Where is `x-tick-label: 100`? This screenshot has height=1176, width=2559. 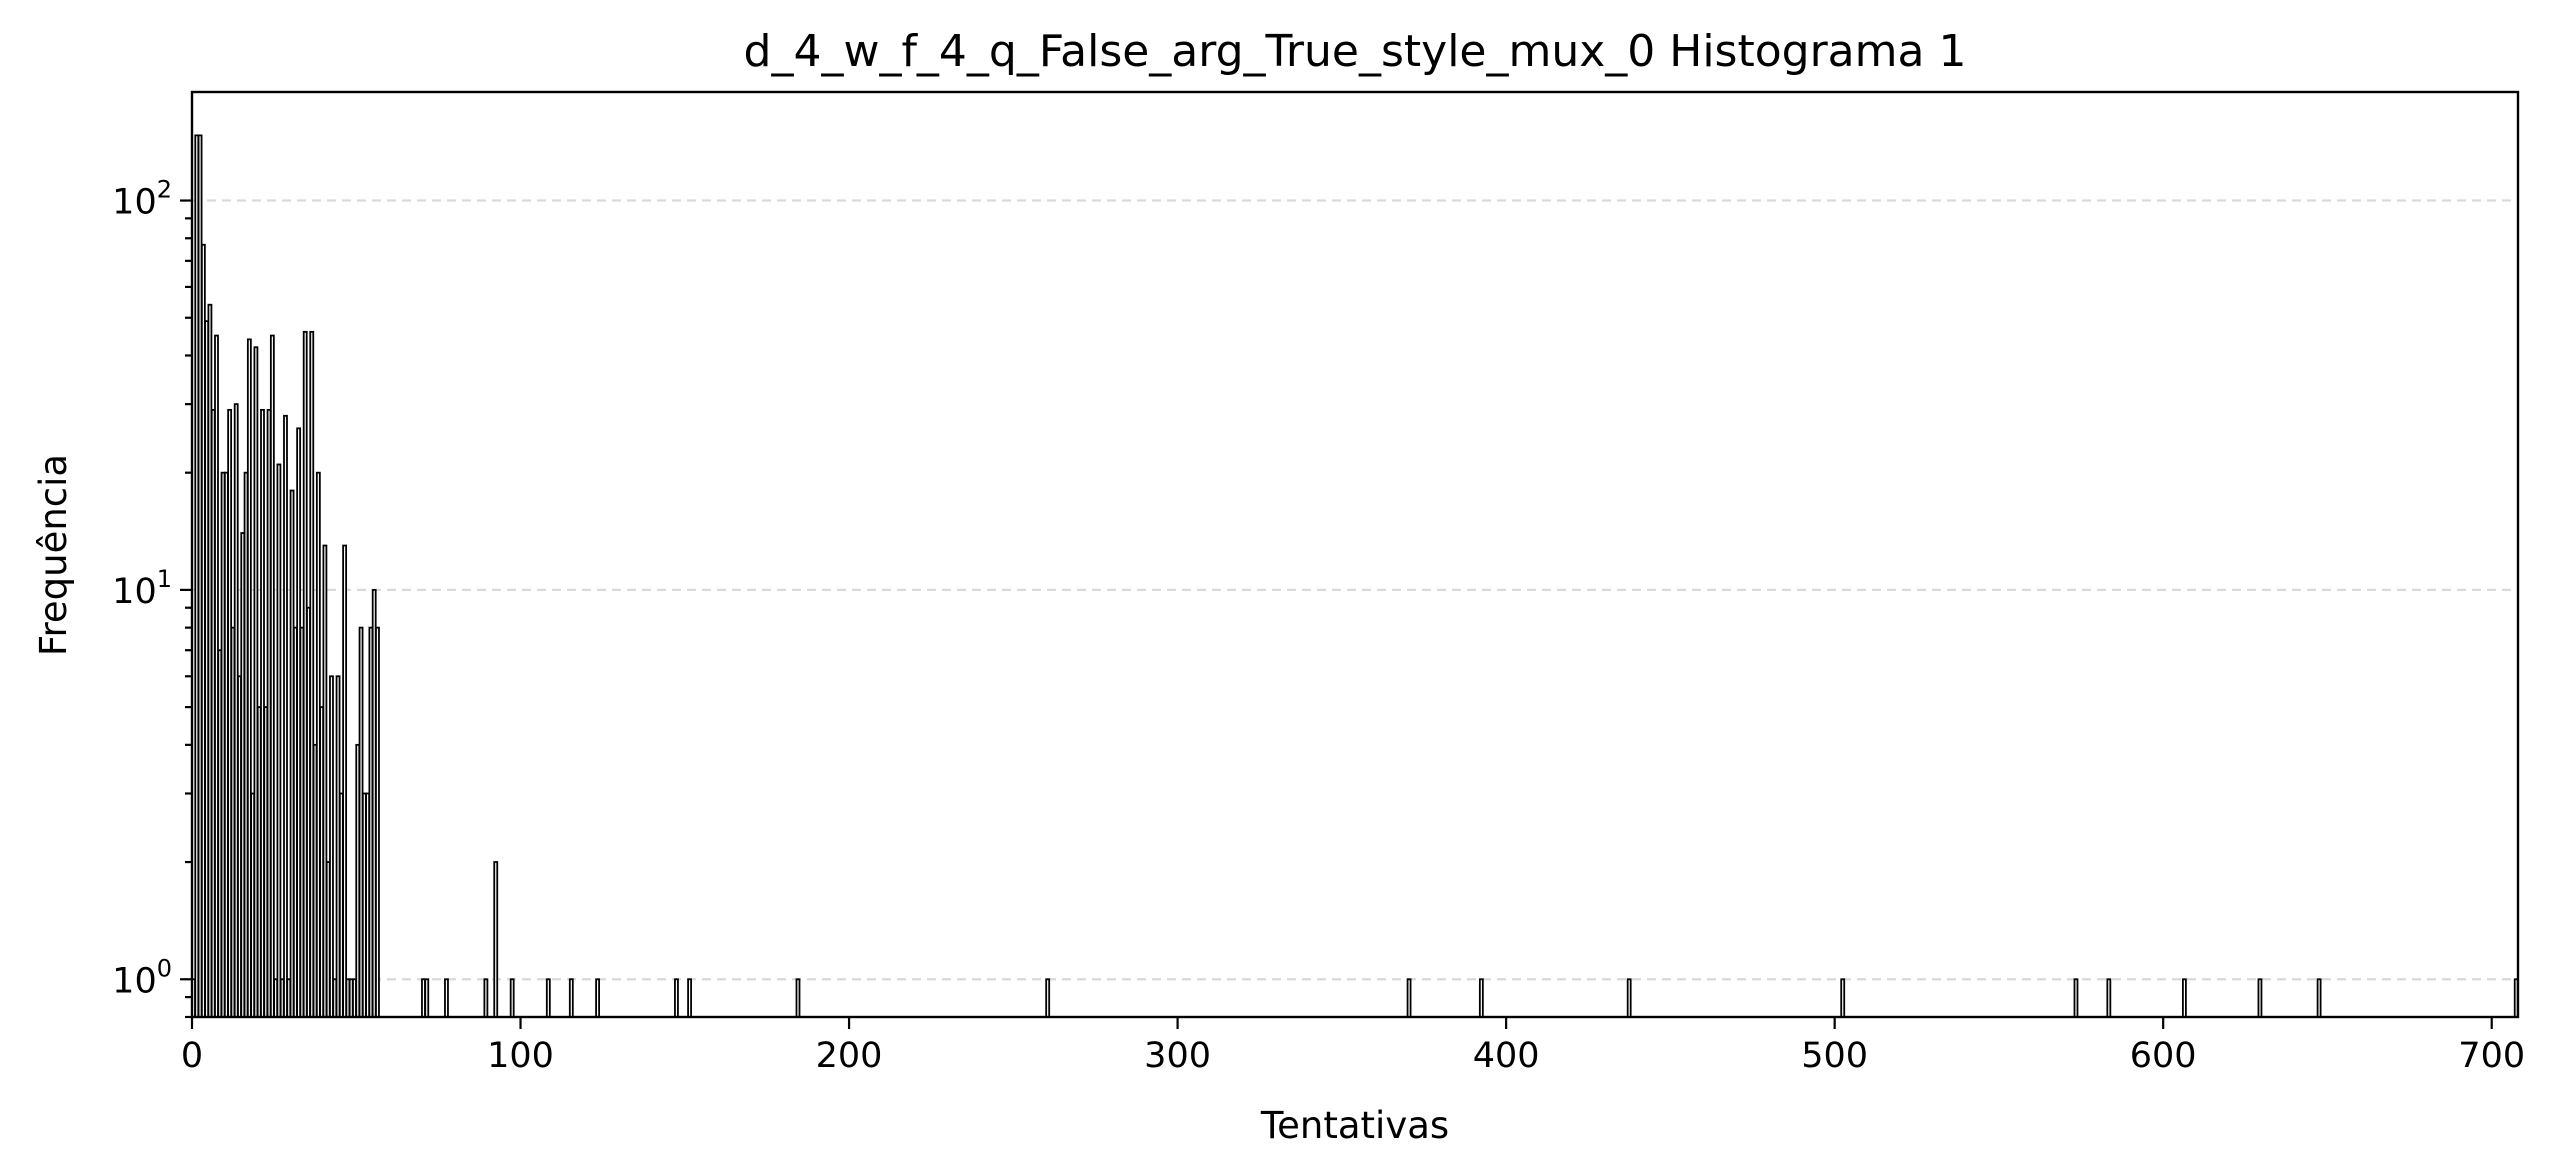 x-tick-label: 100 is located at coordinates (520, 1056).